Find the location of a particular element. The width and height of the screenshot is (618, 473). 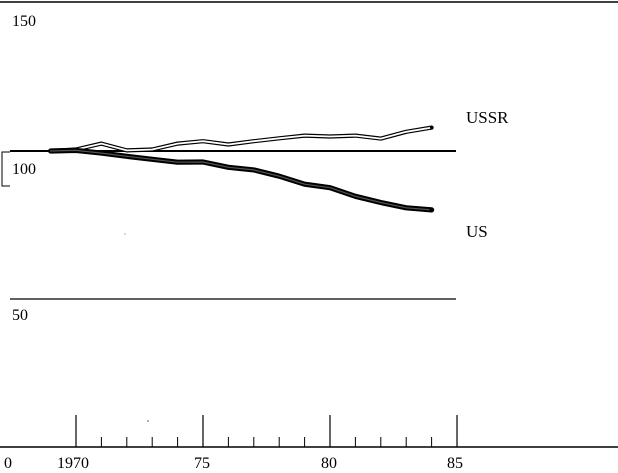

x-label-85: 85 is located at coordinates (455, 463).